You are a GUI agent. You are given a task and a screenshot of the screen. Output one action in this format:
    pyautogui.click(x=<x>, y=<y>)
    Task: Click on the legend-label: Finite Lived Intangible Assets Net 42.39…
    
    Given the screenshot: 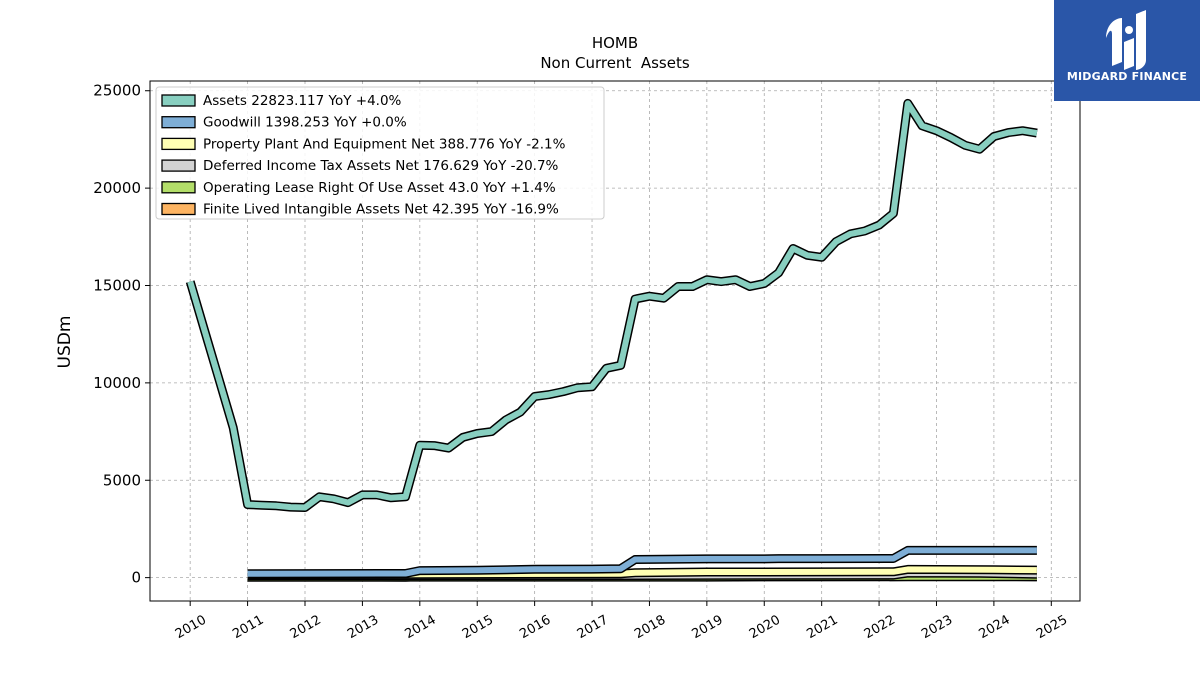 What is the action you would take?
    pyautogui.click(x=381, y=210)
    